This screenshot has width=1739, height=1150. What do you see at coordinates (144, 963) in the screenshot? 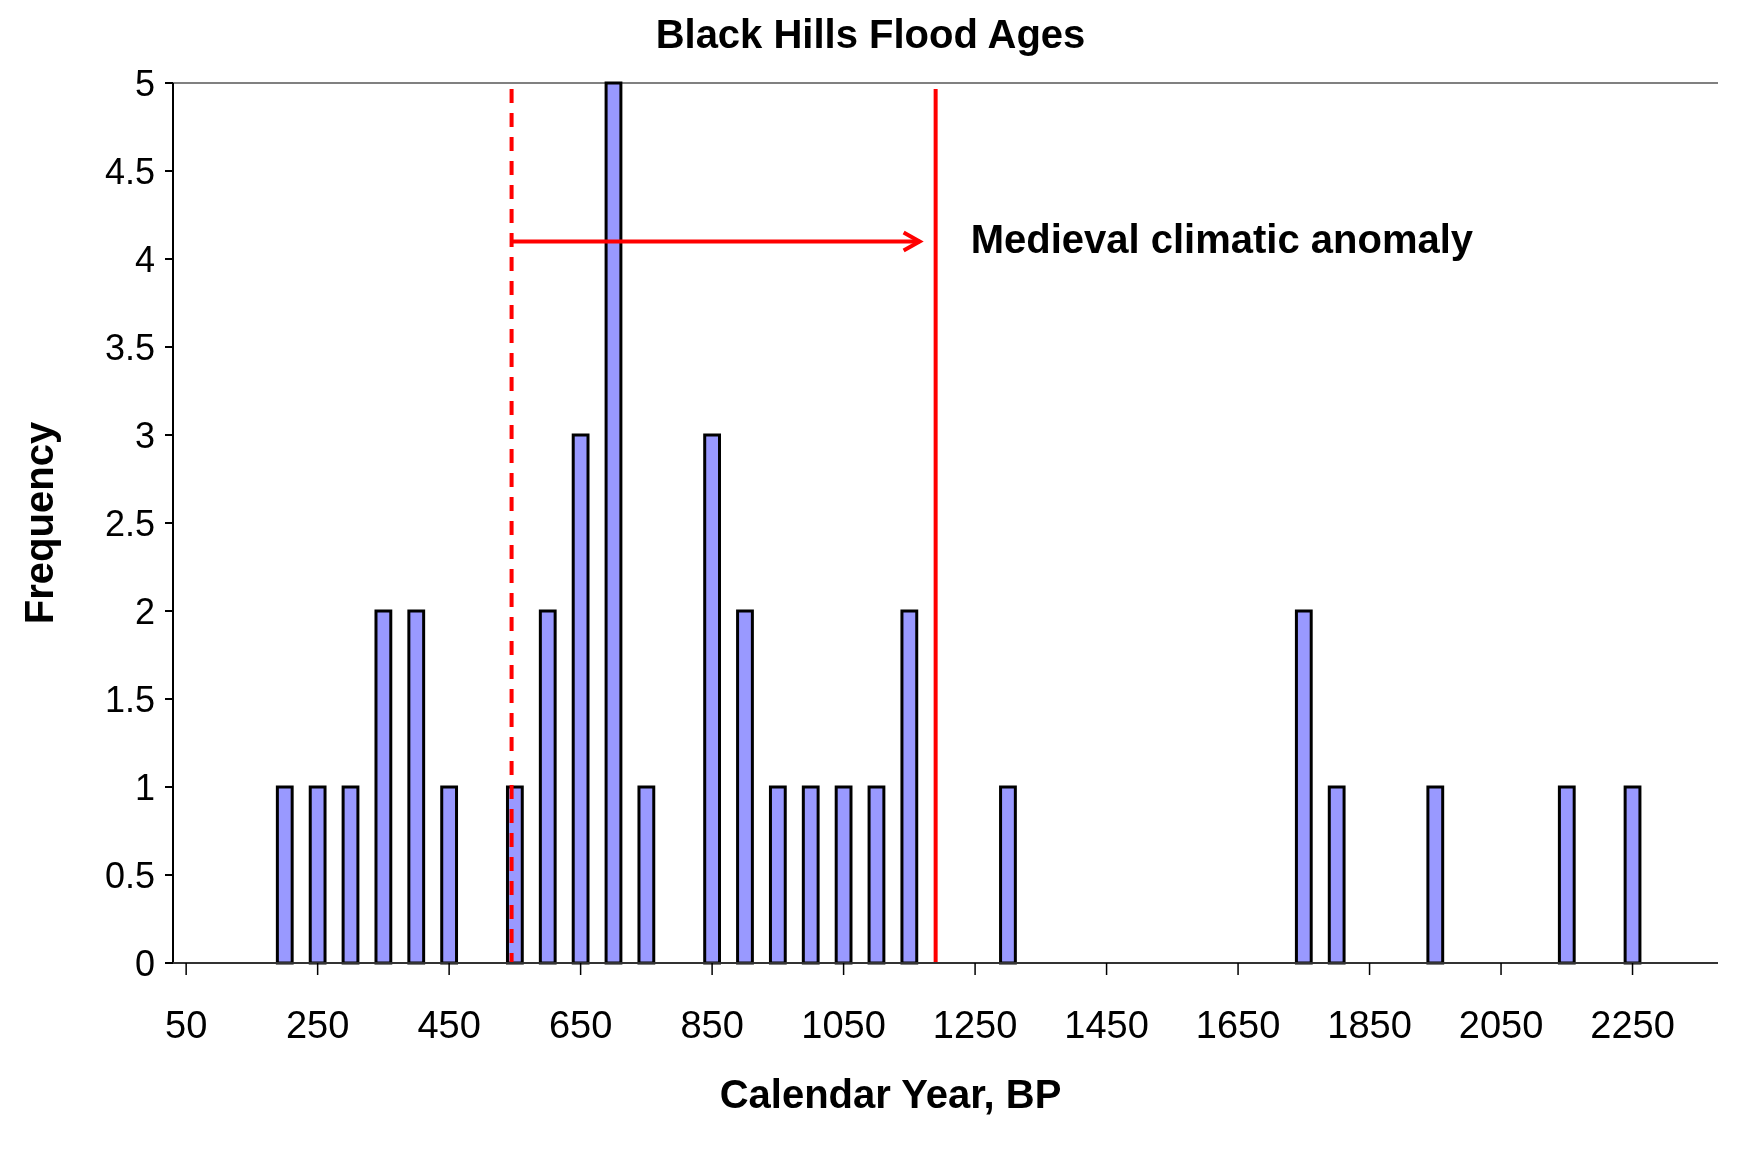
I see `y-tick-label: 0` at bounding box center [144, 963].